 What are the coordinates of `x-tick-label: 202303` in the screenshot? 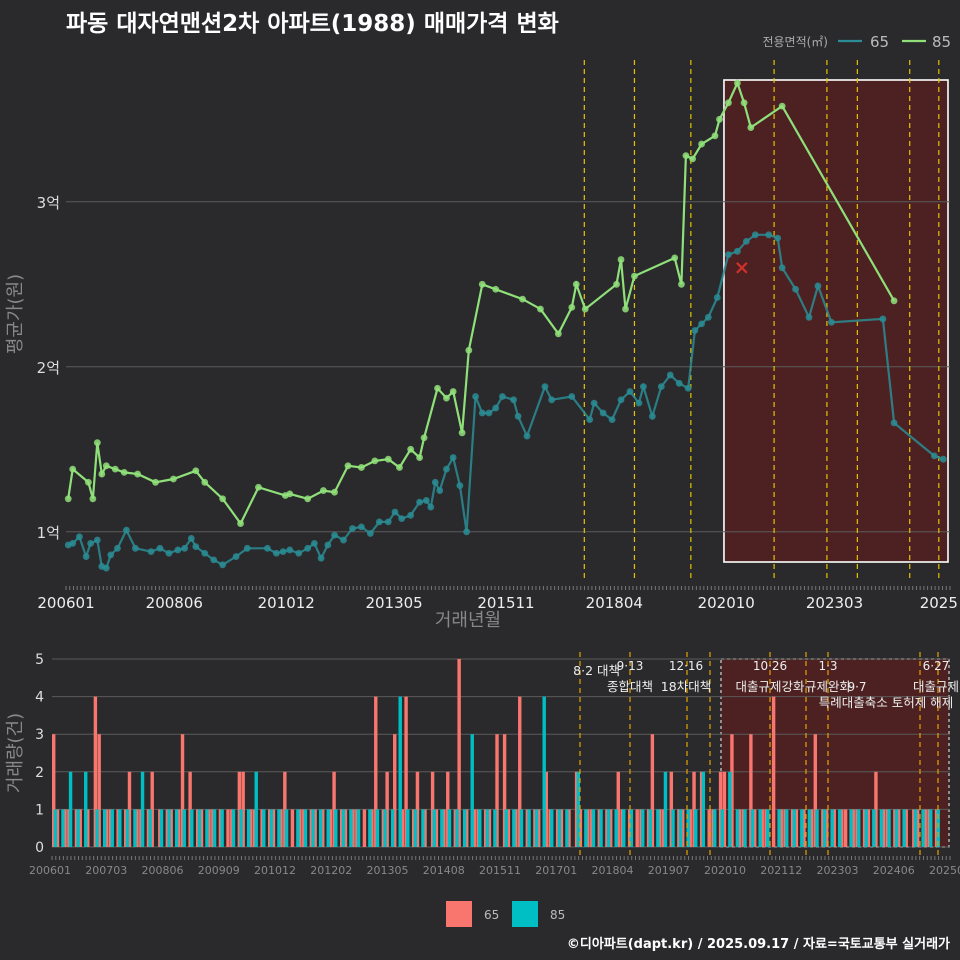 It's located at (834, 603).